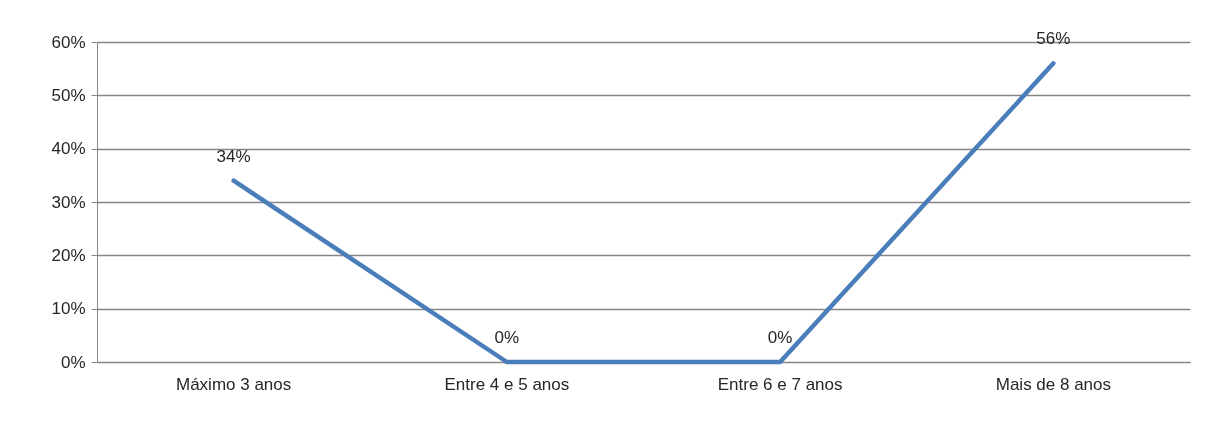 The width and height of the screenshot is (1208, 423). What do you see at coordinates (233, 384) in the screenshot?
I see `x-tick-label: Máximo 3 anos` at bounding box center [233, 384].